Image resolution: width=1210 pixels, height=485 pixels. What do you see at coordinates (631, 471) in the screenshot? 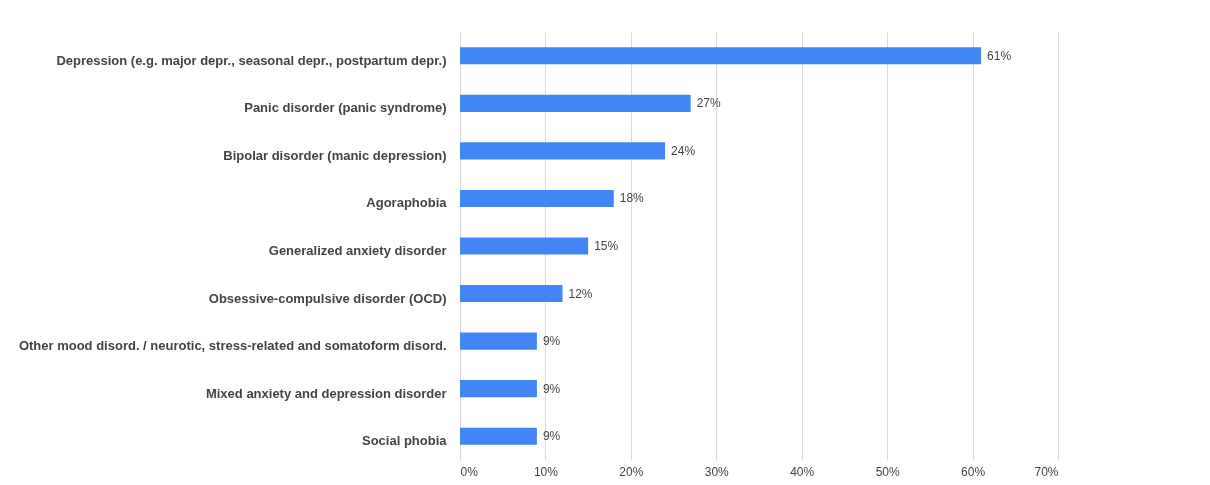
I see `x-tick-label: 20%` at bounding box center [631, 471].